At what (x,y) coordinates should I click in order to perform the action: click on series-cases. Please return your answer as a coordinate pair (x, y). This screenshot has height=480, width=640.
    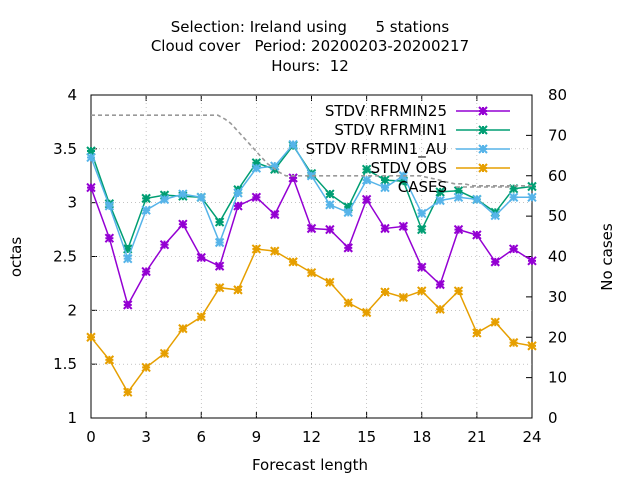
    Looking at the image, I should click on (311, 150).